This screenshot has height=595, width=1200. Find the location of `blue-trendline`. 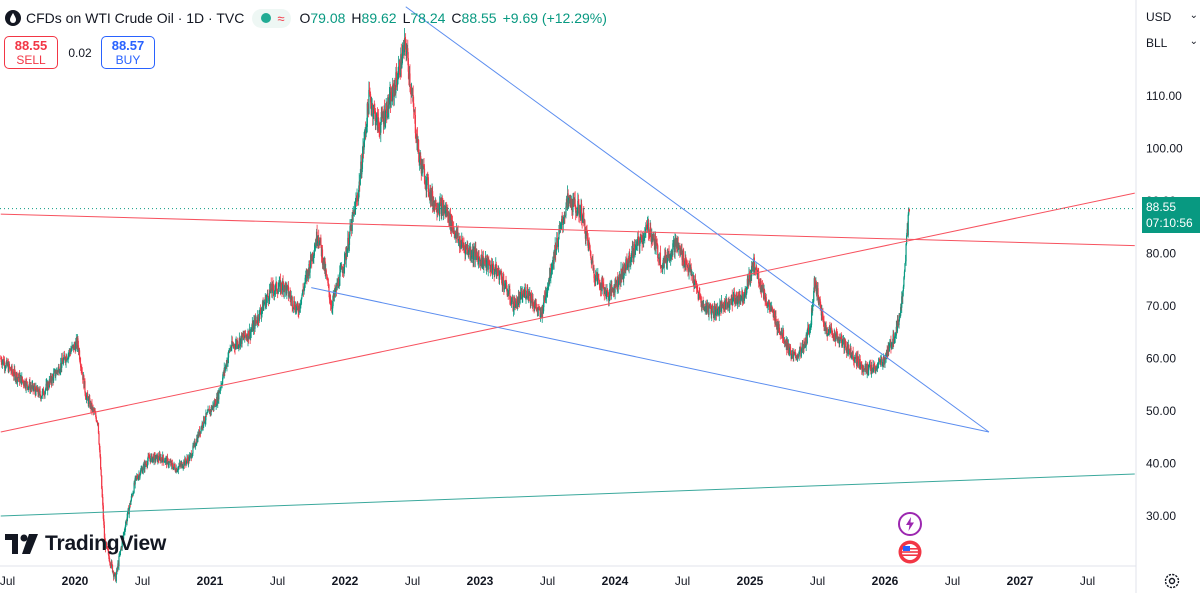

blue-trendline is located at coordinates (650, 360).